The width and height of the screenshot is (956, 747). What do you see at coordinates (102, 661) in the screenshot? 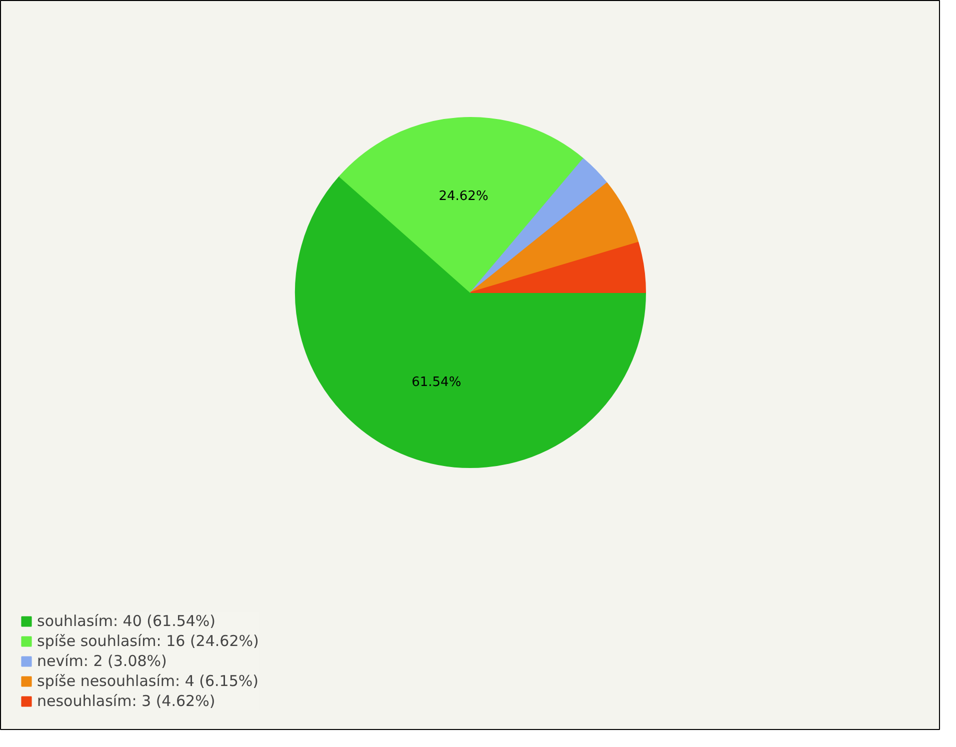
I see `legend-label: nevím: 2 (3.08%)` at bounding box center [102, 661].